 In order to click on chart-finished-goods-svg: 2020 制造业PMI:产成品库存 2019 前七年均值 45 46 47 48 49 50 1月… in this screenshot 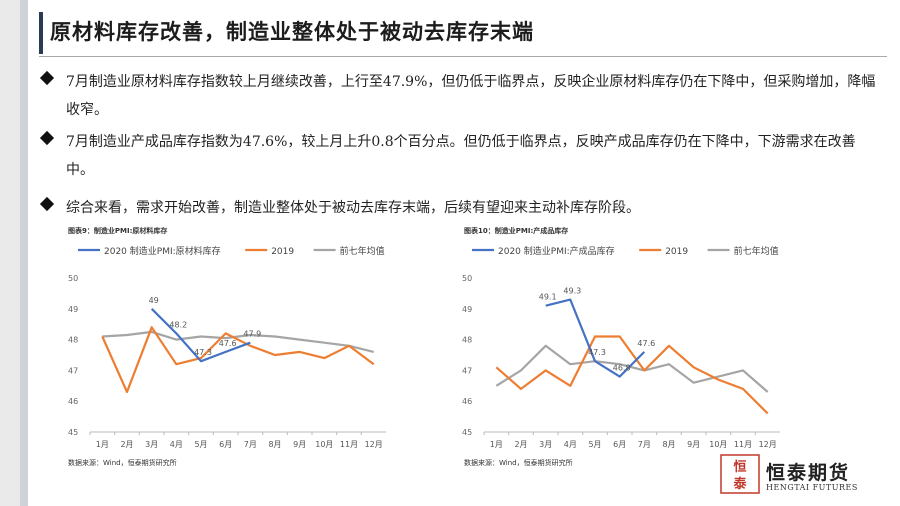, I will do `click(621, 347)`.